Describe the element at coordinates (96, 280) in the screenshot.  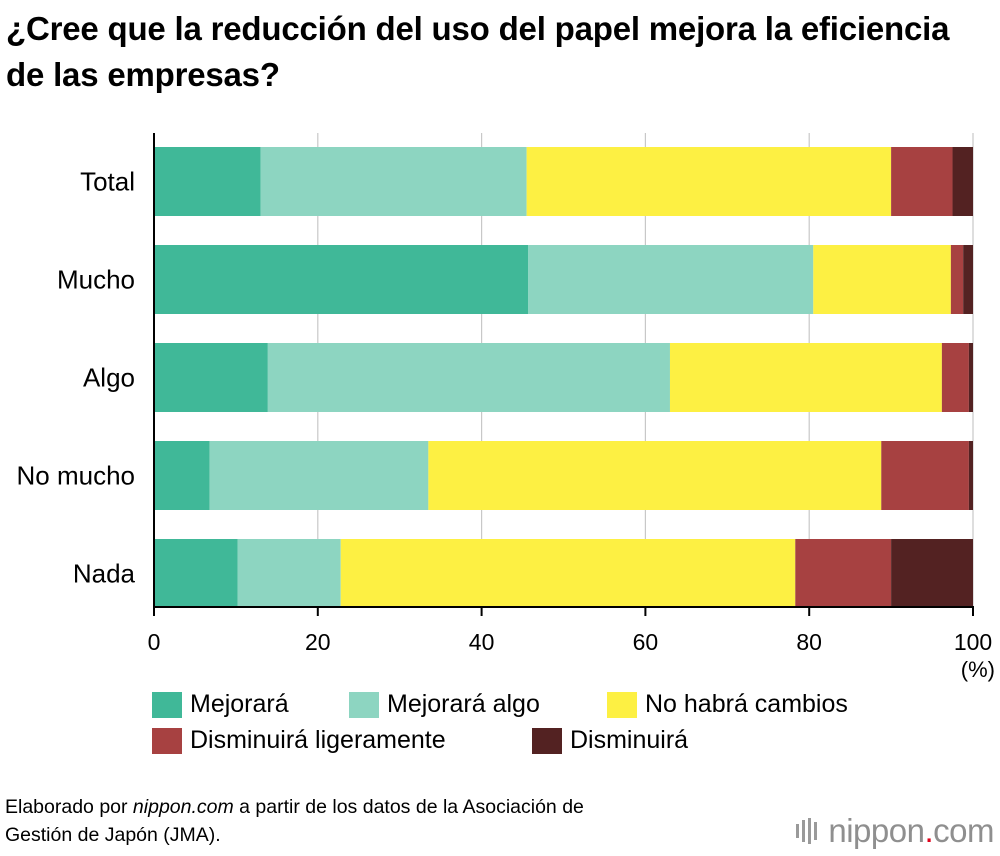
I see `y-category-label: Mucho` at that location.